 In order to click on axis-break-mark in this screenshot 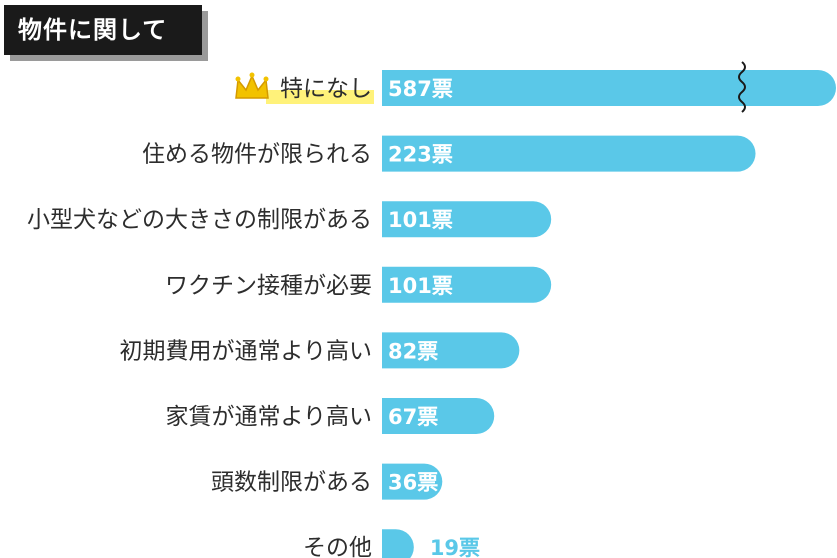, I will do `click(742, 87)`.